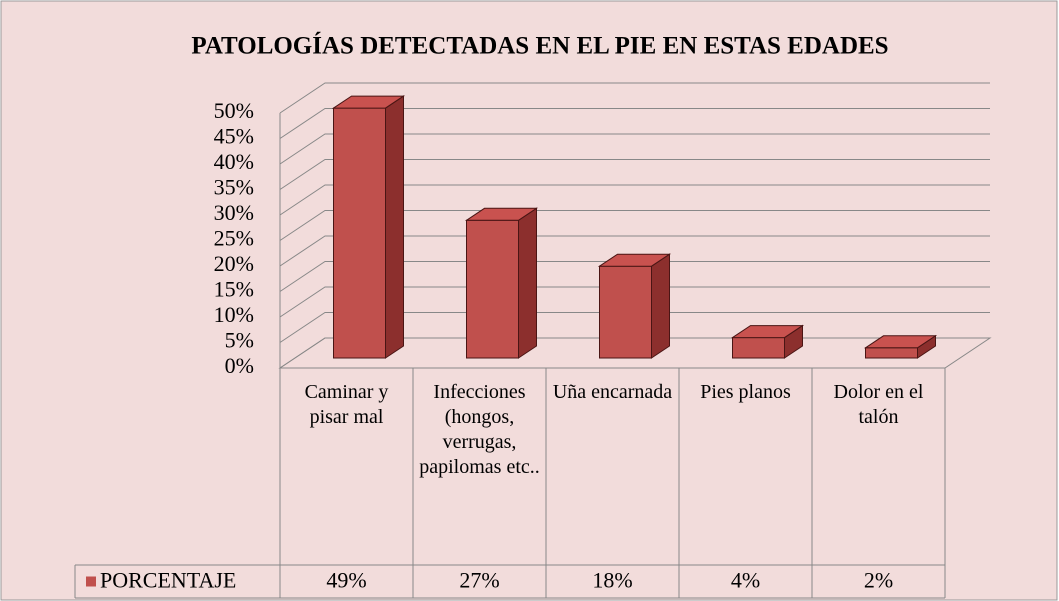  Describe the element at coordinates (479, 580) in the screenshot. I see `data-label: 27%` at that location.